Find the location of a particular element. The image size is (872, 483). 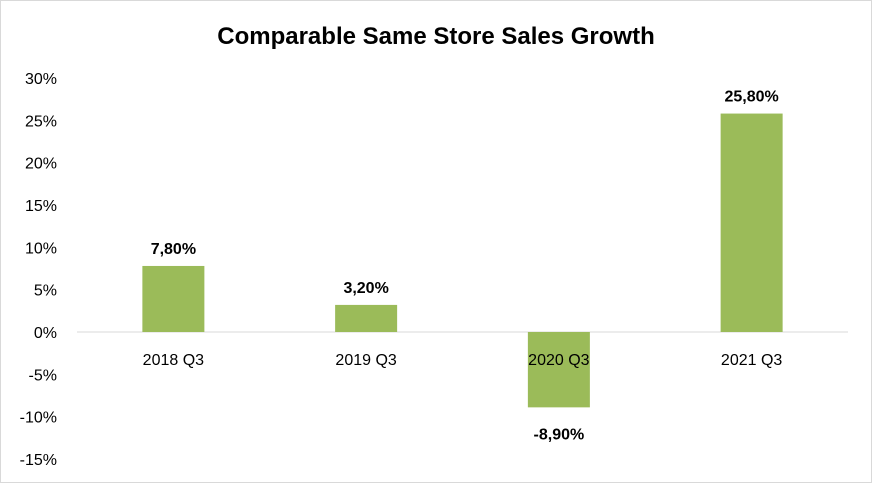

y-tick-label: 10% is located at coordinates (41, 248).